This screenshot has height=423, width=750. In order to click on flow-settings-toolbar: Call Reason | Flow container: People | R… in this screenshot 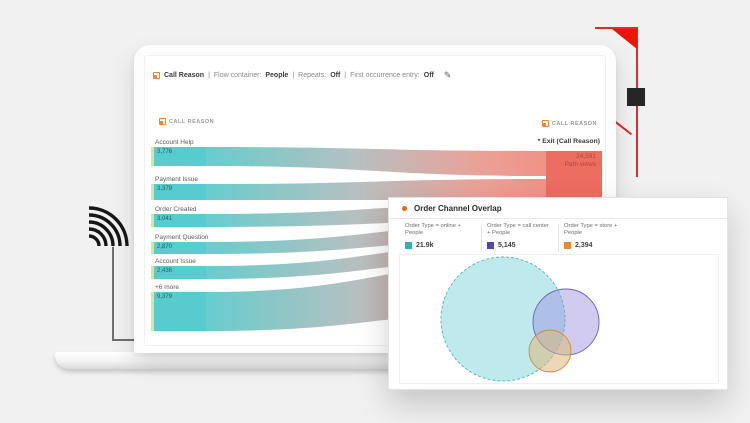, I will do `click(302, 75)`.